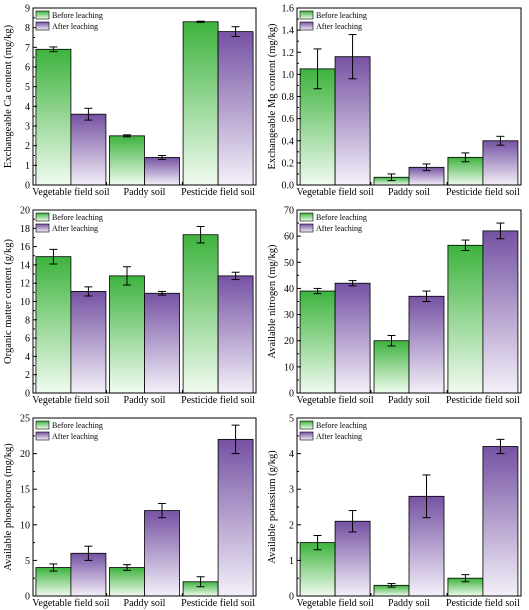 Image resolution: width=529 pixels, height=610 pixels. What do you see at coordinates (27, 68) in the screenshot?
I see `y-tick-label: 6` at bounding box center [27, 68].